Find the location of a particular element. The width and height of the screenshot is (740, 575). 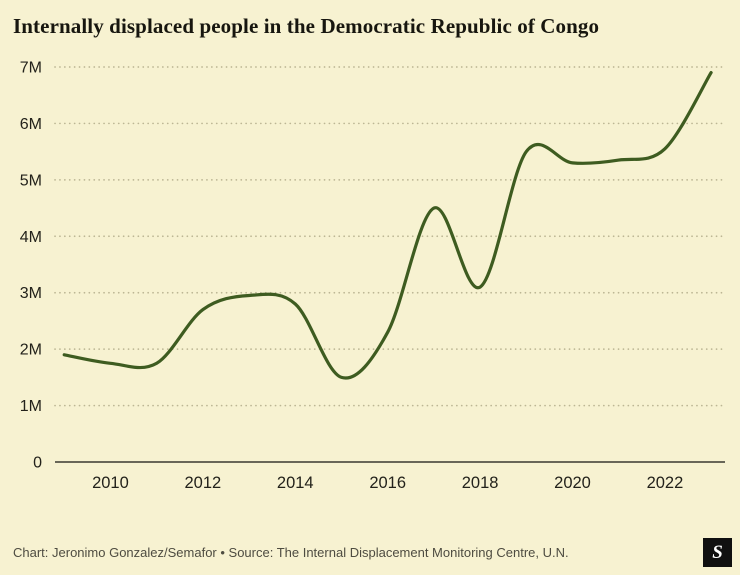

x-tick-label: 2022 is located at coordinates (665, 483).